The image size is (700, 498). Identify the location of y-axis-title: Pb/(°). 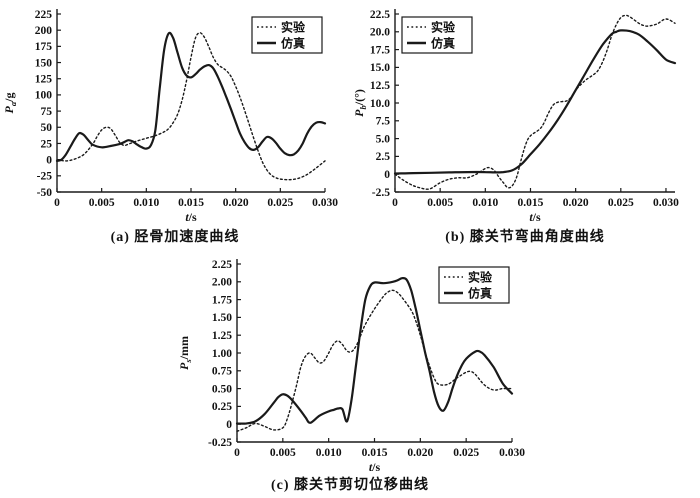
(360, 103).